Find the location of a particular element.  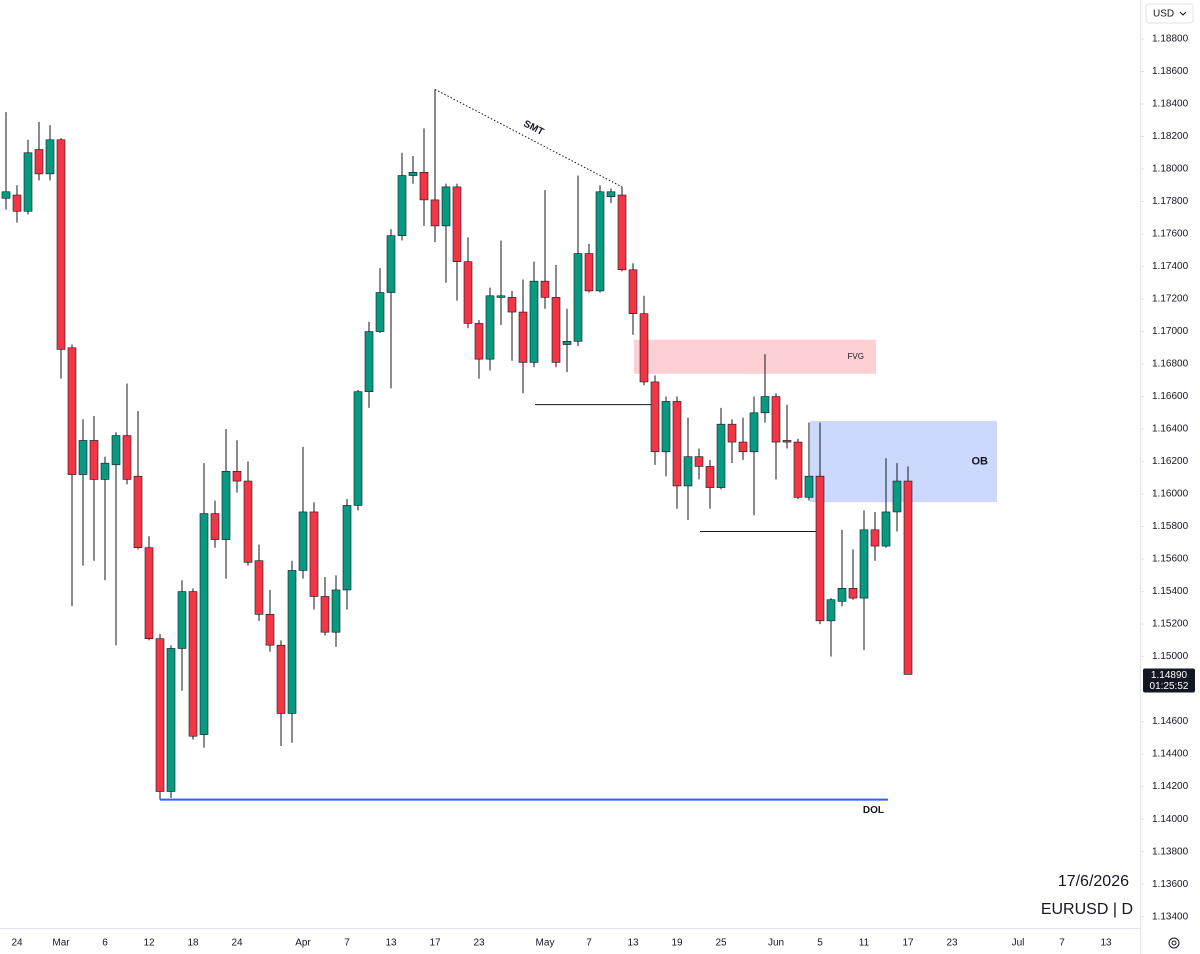

last-price-label: 1.14890 is located at coordinates (1169, 675).